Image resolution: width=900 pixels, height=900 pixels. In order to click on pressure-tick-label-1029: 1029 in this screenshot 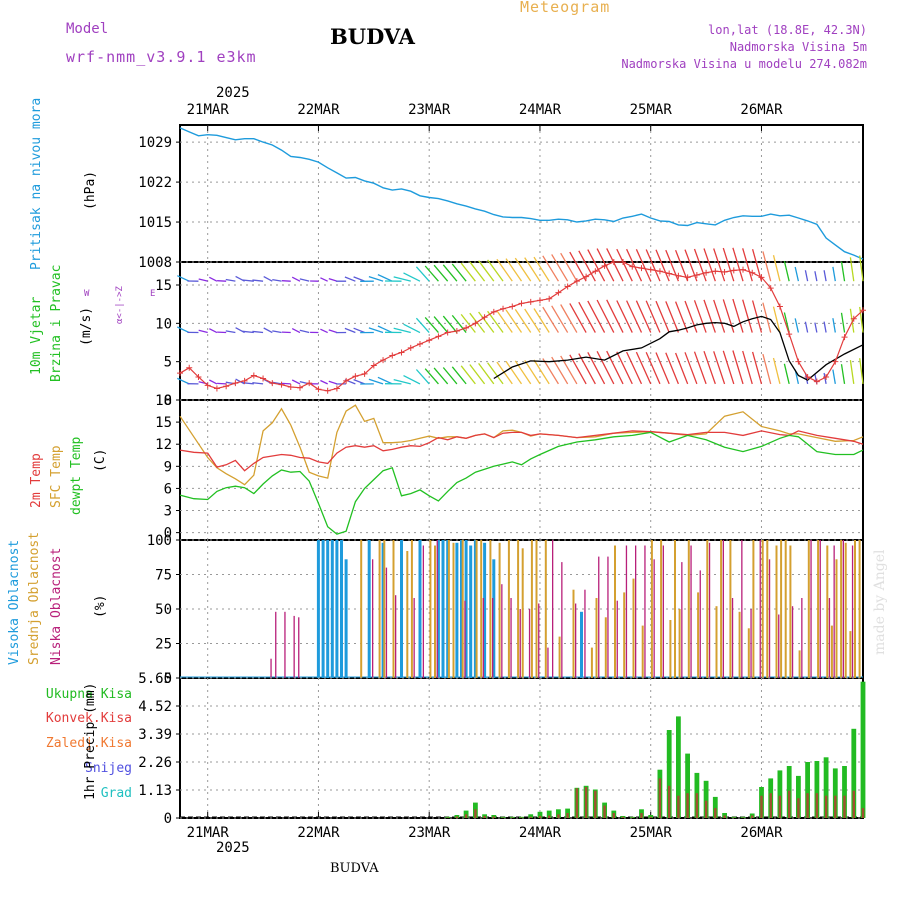, I will do `click(155, 143)`.